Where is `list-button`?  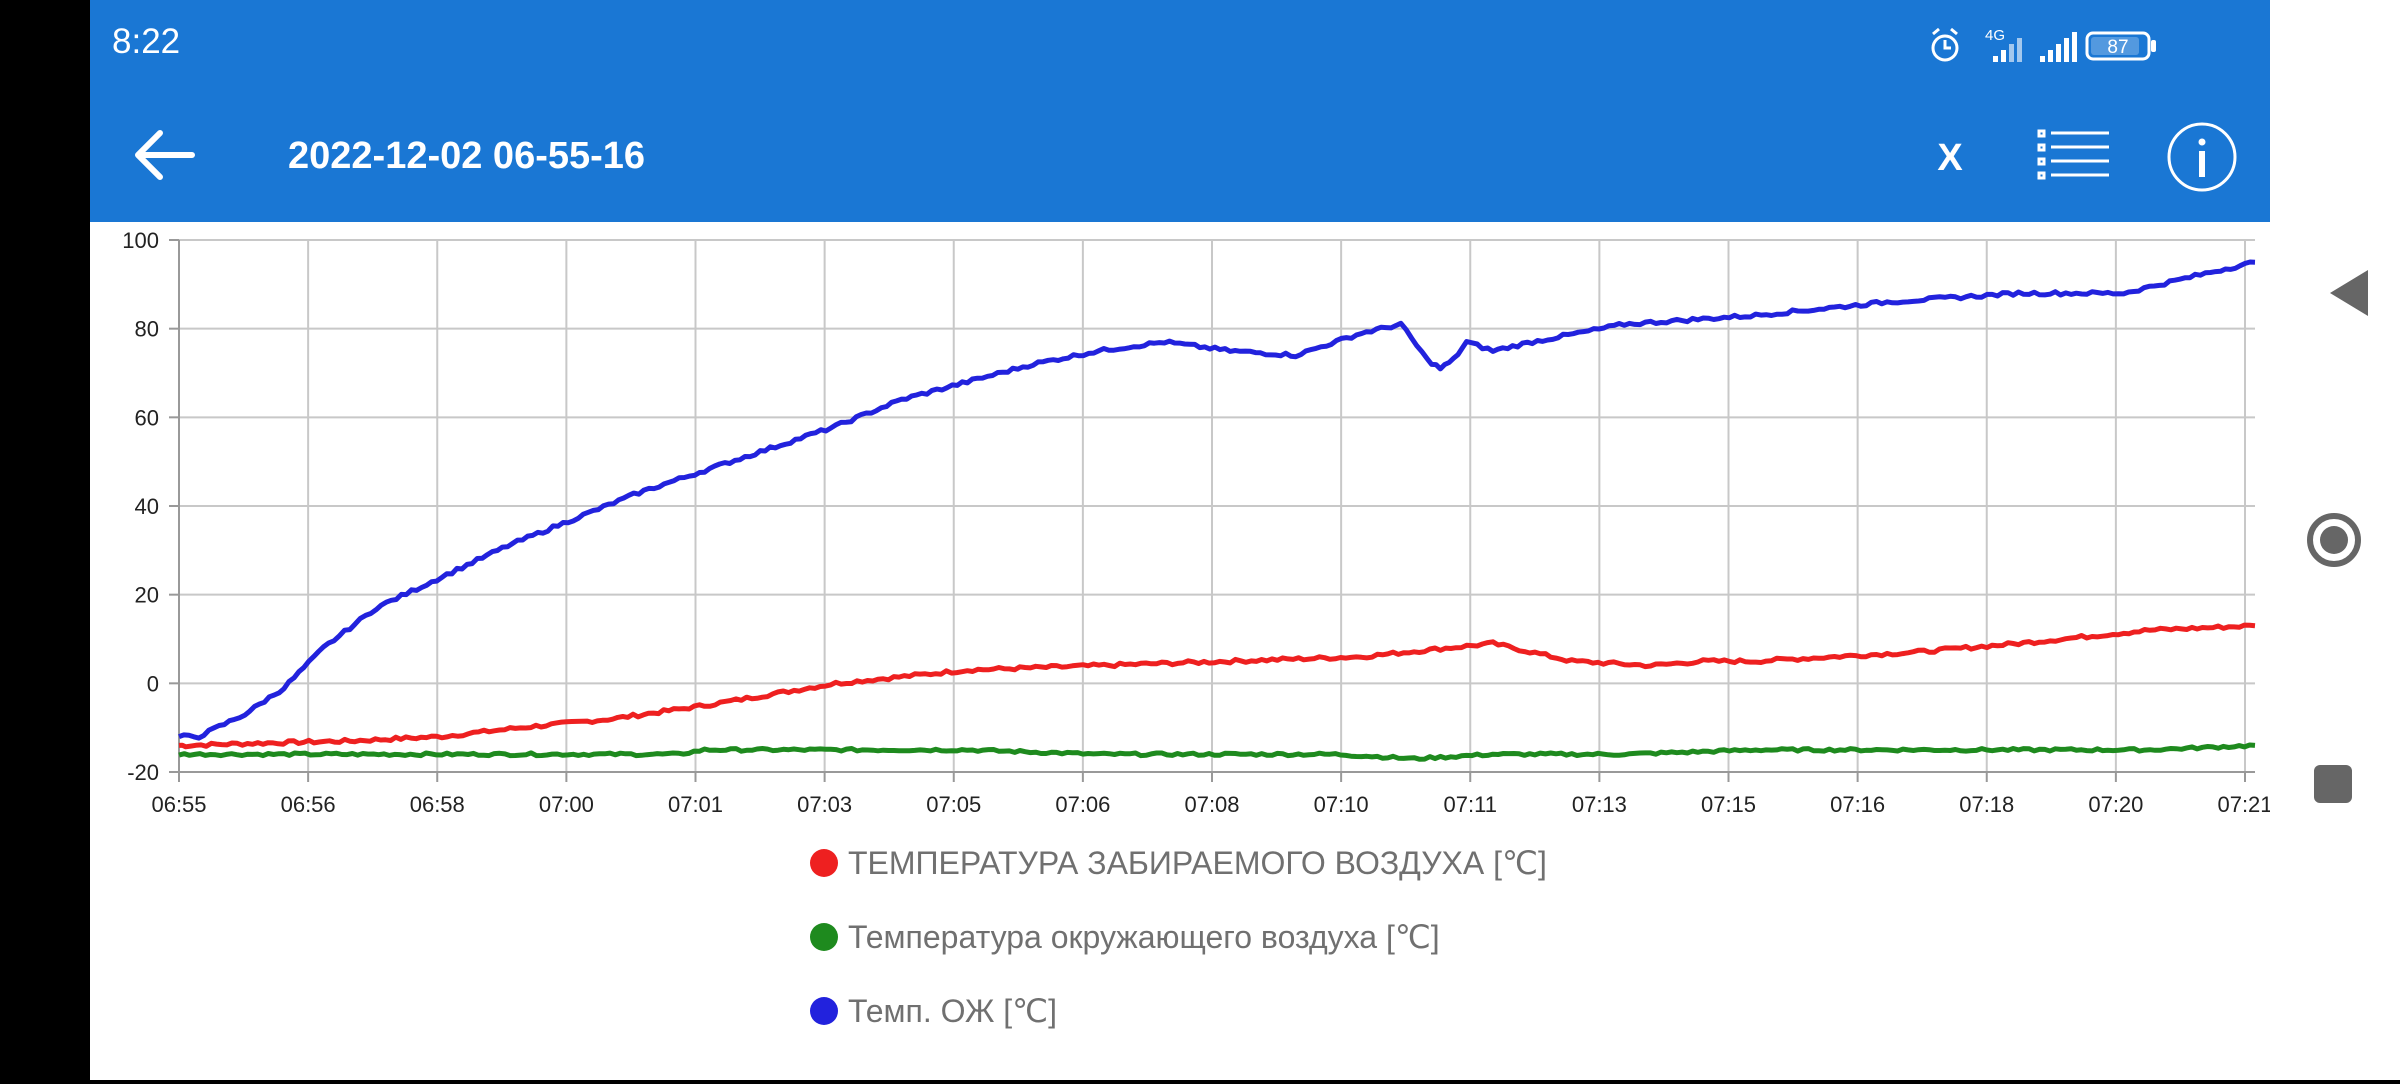
list-button is located at coordinates (2075, 156).